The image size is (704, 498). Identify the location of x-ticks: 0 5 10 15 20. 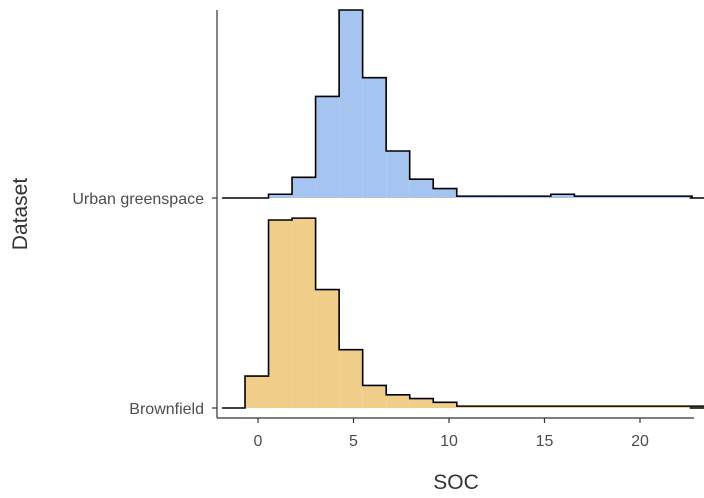
(451, 434).